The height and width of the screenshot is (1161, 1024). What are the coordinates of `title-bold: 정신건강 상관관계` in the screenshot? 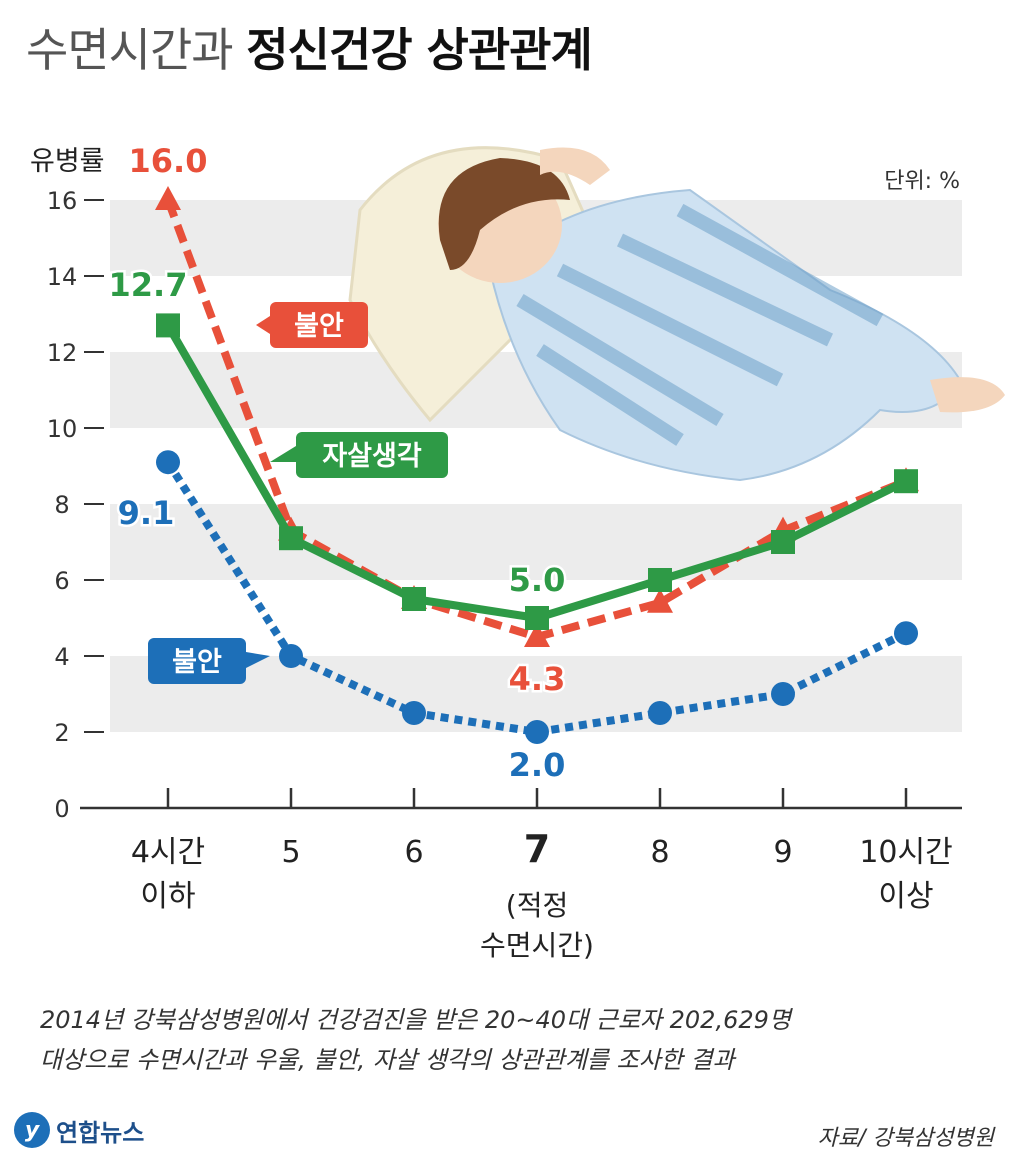 It's located at (419, 50).